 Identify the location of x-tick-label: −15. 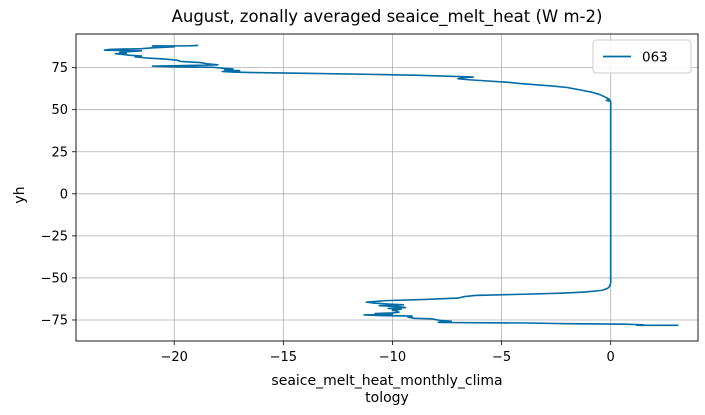
(283, 357).